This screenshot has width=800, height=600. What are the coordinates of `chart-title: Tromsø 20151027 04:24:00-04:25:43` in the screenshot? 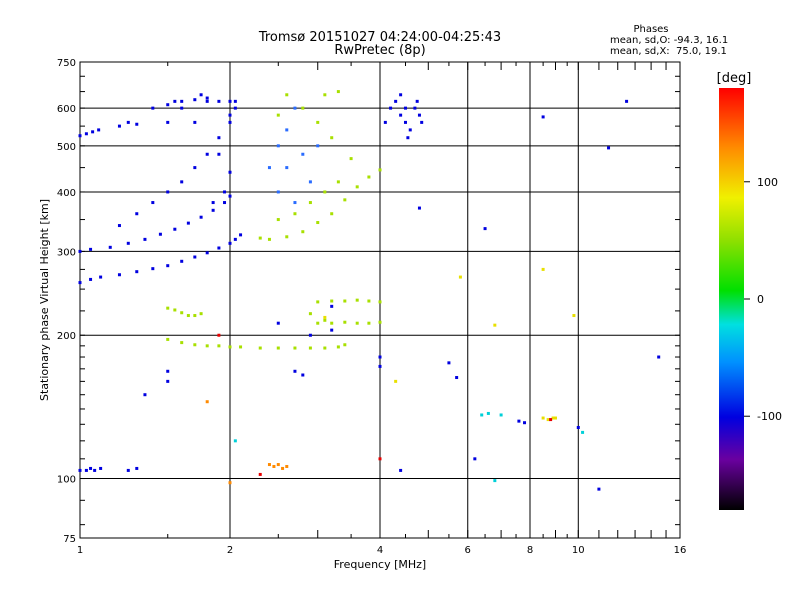 It's located at (379, 37).